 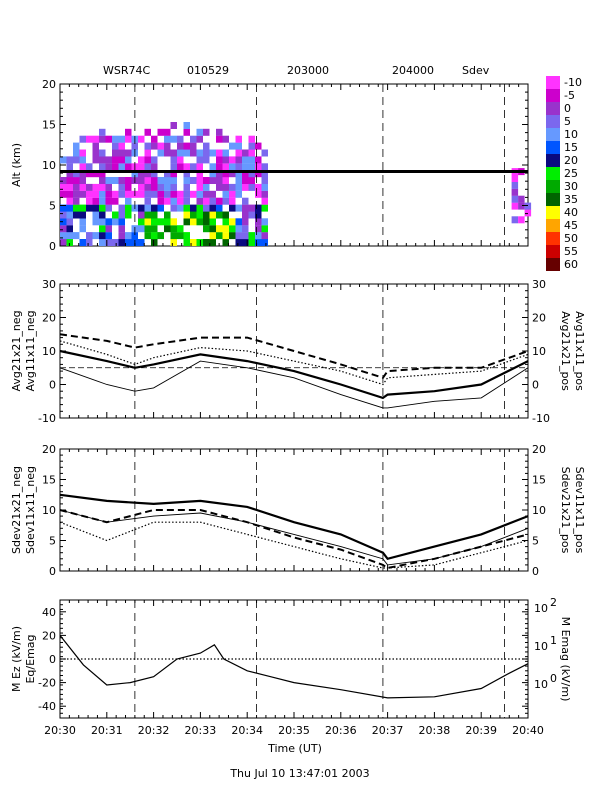 I want to click on y-tick-label-right: 20, so click(x=539, y=449).